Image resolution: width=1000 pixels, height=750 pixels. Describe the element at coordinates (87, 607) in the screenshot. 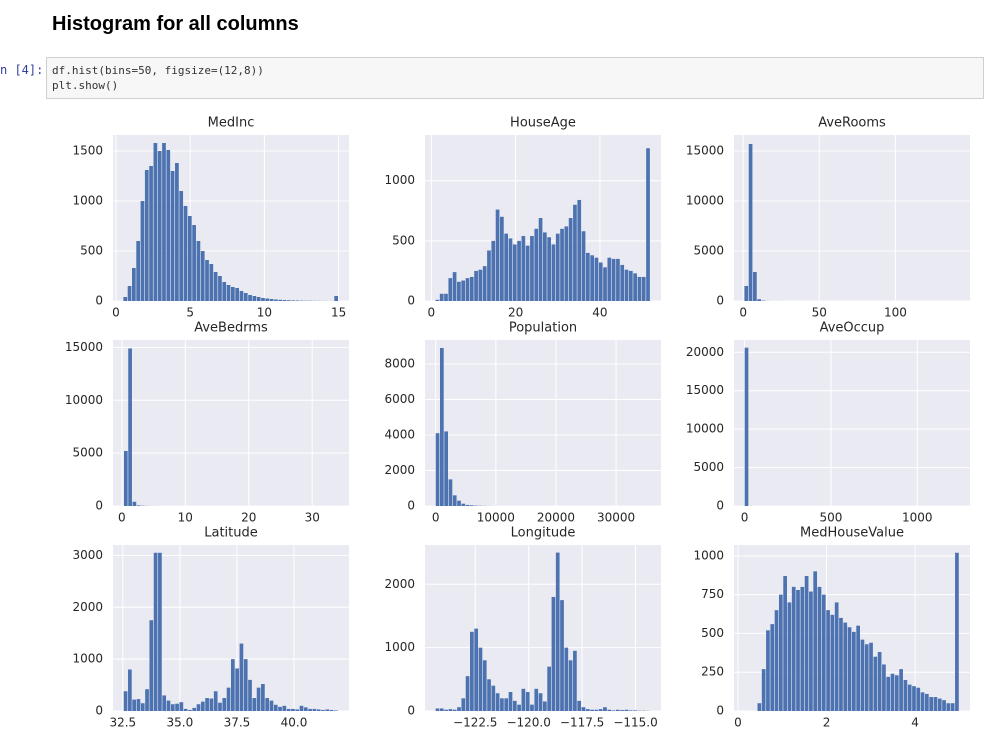

I see `y-tick-label: 2000` at that location.